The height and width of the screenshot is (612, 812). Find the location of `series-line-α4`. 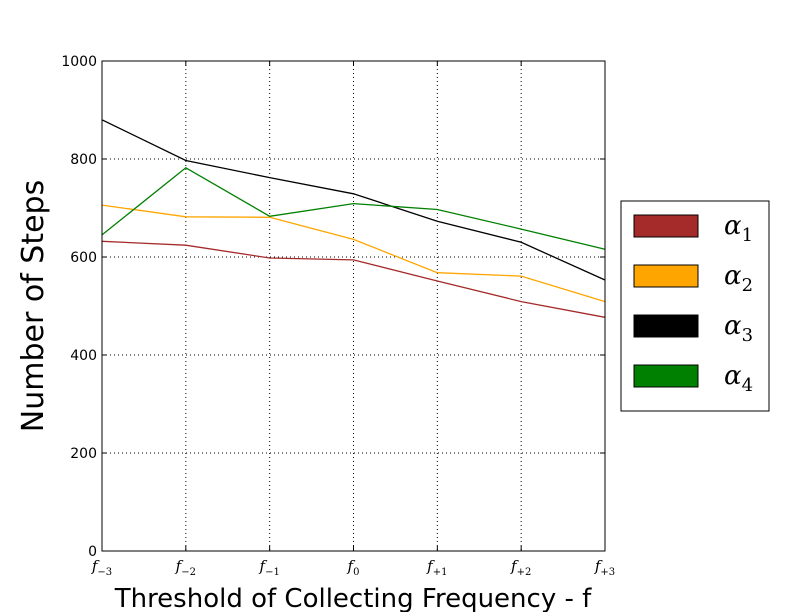

series-line-α4 is located at coordinates (353, 208).